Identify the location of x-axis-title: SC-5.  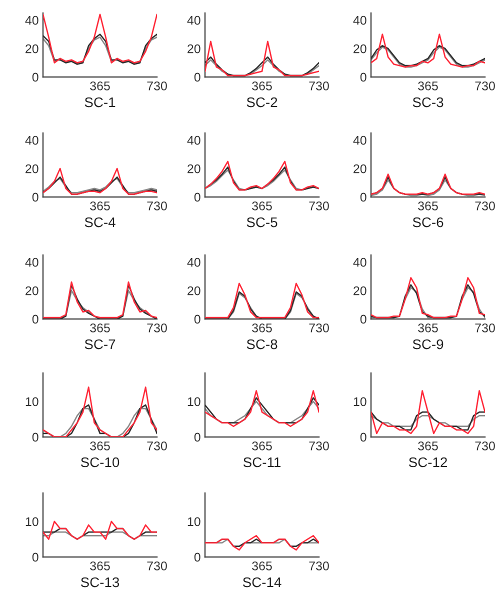
(262, 222).